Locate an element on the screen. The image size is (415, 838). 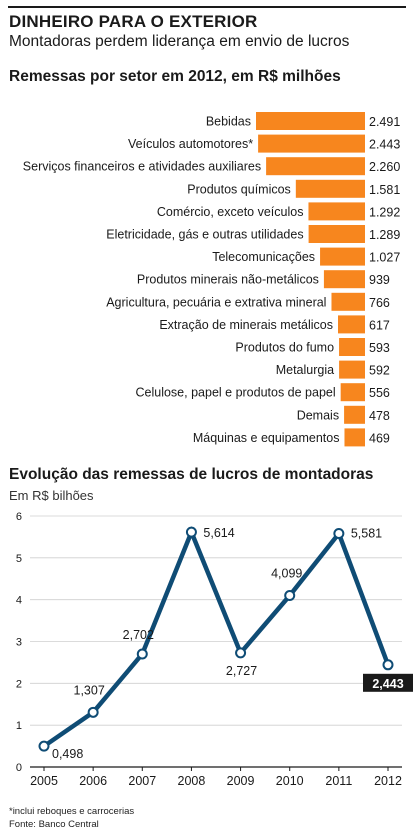
data-label: 5,614 is located at coordinates (218, 533).